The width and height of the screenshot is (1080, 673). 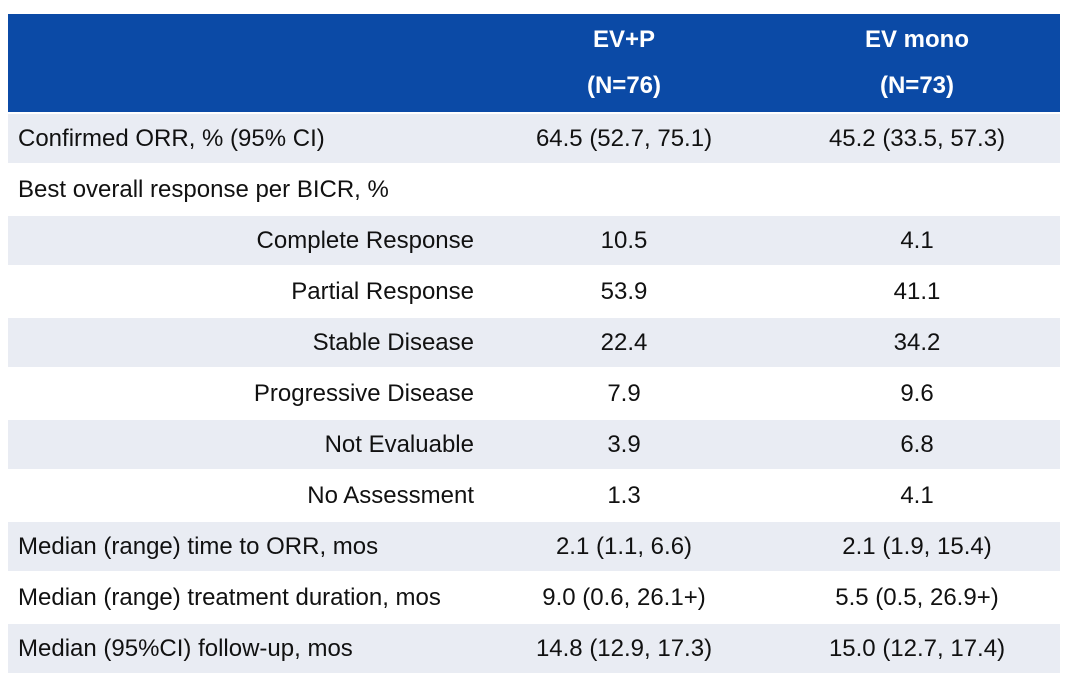 I want to click on table-row: Partial Response 53.9 41.1, so click(x=534, y=291).